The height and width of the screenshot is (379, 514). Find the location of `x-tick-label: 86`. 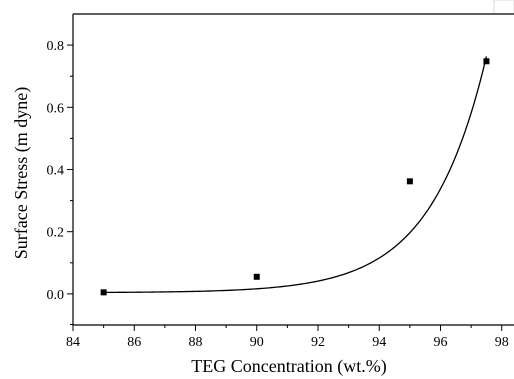

x-tick-label: 86 is located at coordinates (134, 342).